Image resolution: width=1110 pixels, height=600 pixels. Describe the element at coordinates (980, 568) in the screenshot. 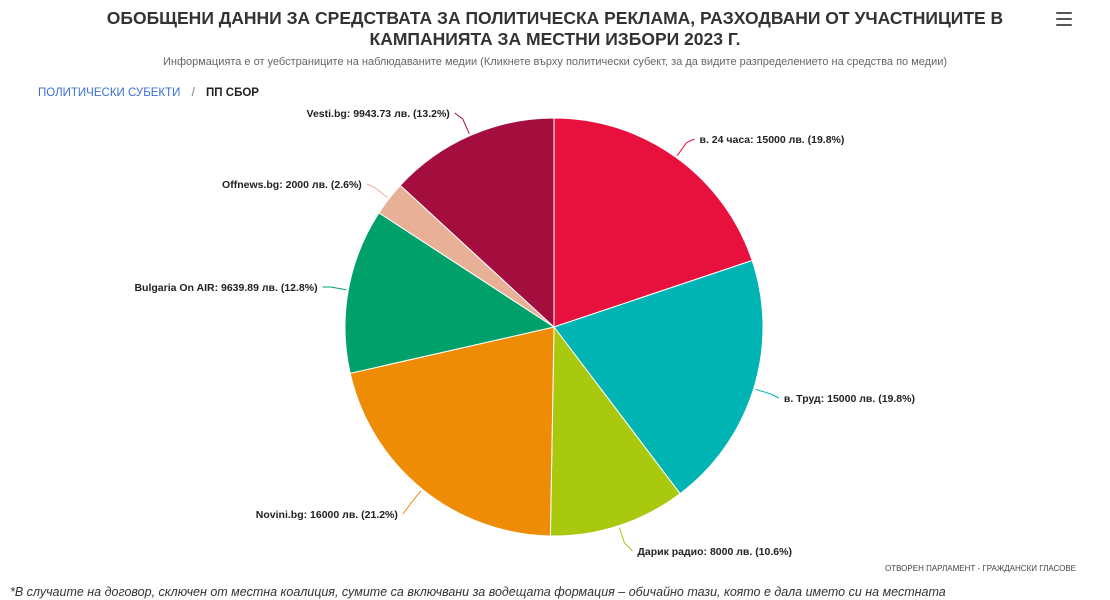

I see `credits-text: ОТВОРЕН ПАРЛАМЕНТ - ГРАЖДАНСКИ ГЛАСОВЕ` at that location.